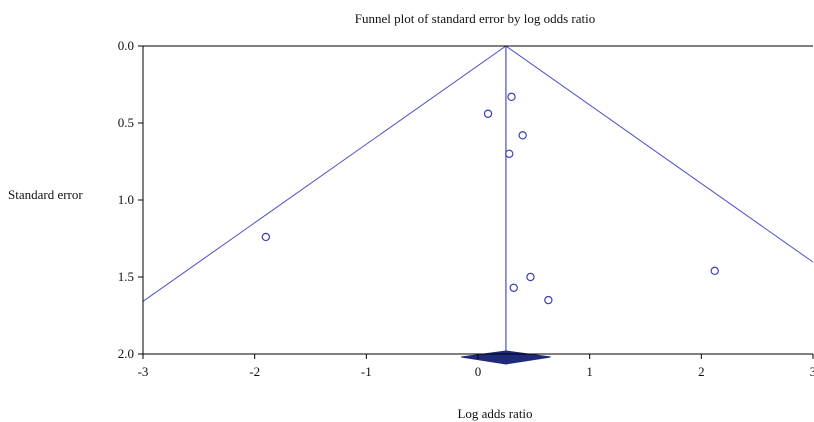 This screenshot has height=422, width=814. Describe the element at coordinates (589, 371) in the screenshot. I see `x-tick-label: 1` at that location.